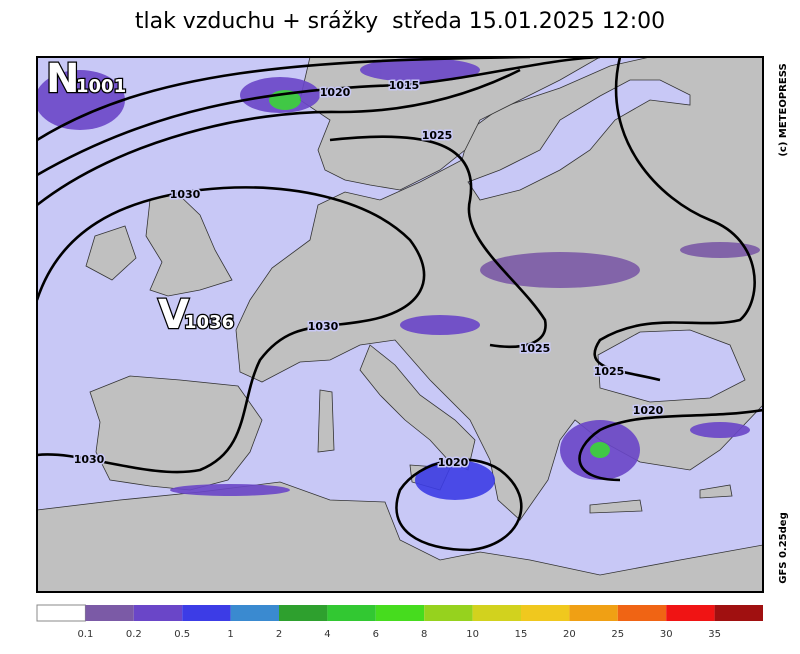 Image resolution: width=800 pixels, height=654 pixels. What do you see at coordinates (134, 634) in the screenshot?
I see `colorbar-label: 0.2` at bounding box center [134, 634].